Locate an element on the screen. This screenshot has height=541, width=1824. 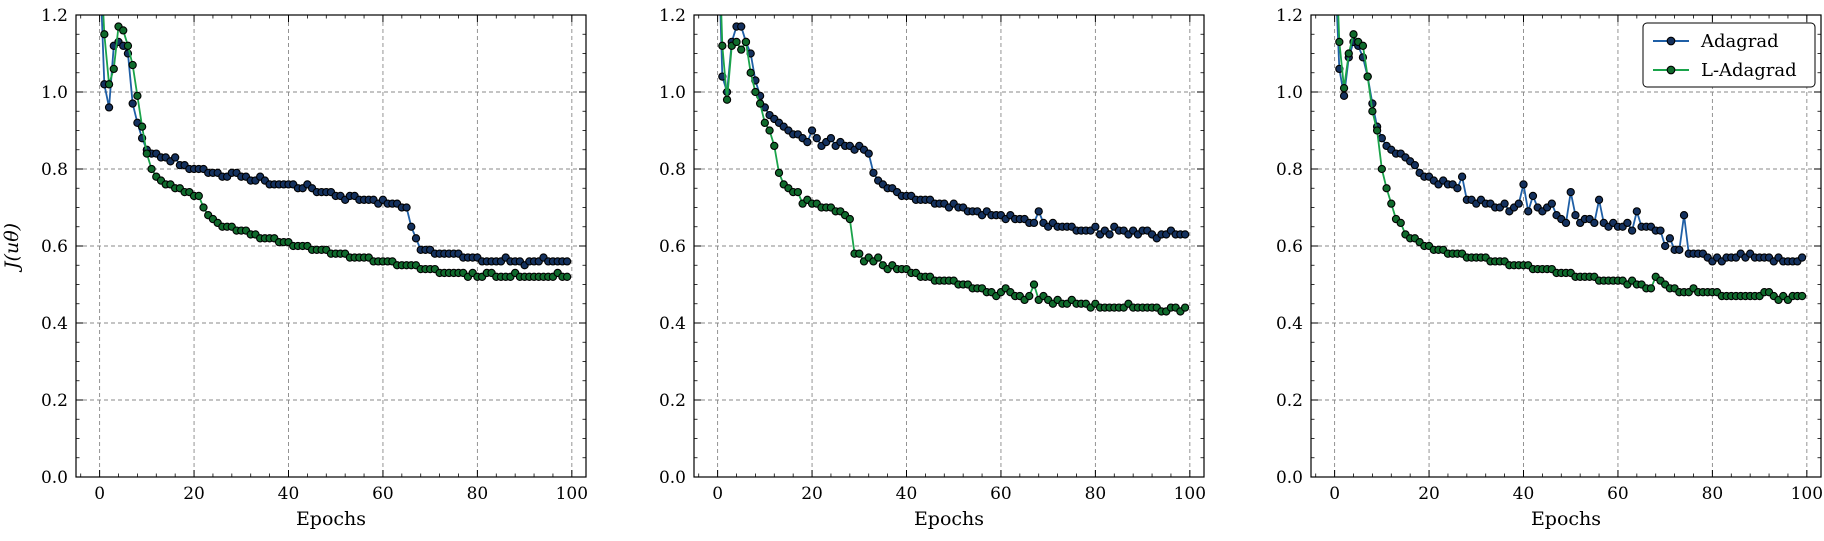
legend-marker-adagrad is located at coordinates (1671, 41).